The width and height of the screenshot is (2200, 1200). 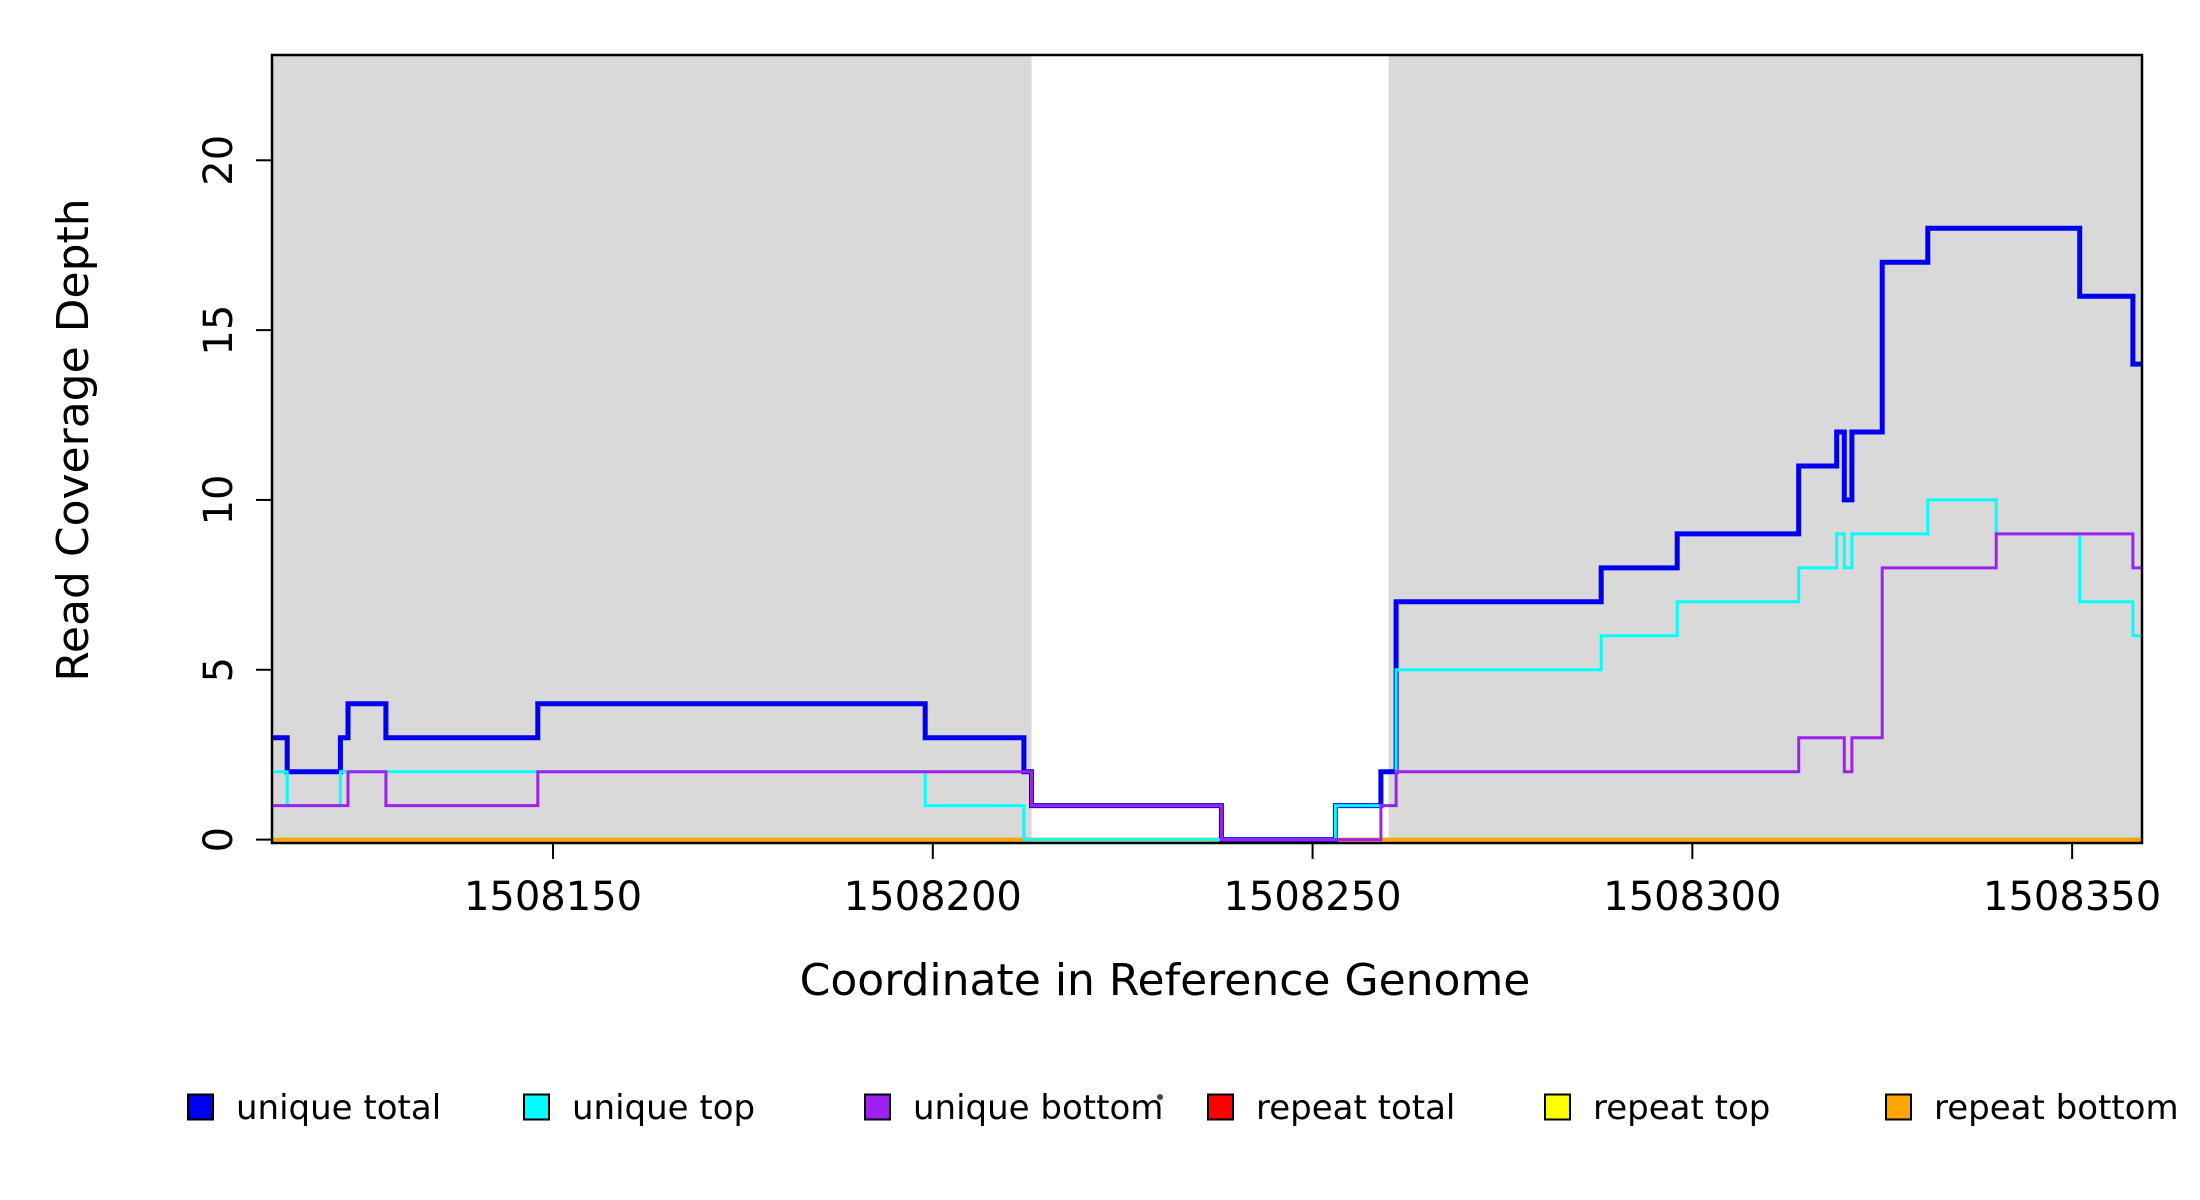 I want to click on legend-label: repeat top, so click(x=1681, y=1108).